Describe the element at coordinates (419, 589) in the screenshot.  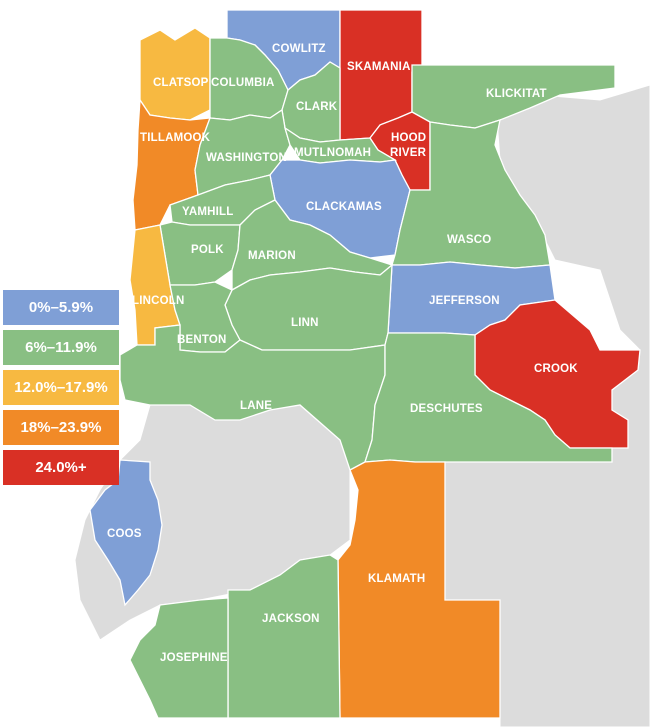
I see `county-klamath` at that location.